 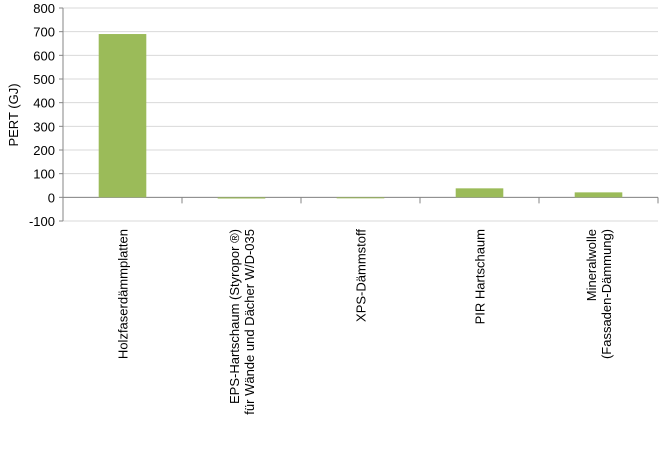 I want to click on y-tick-label: 500, so click(x=44, y=79).